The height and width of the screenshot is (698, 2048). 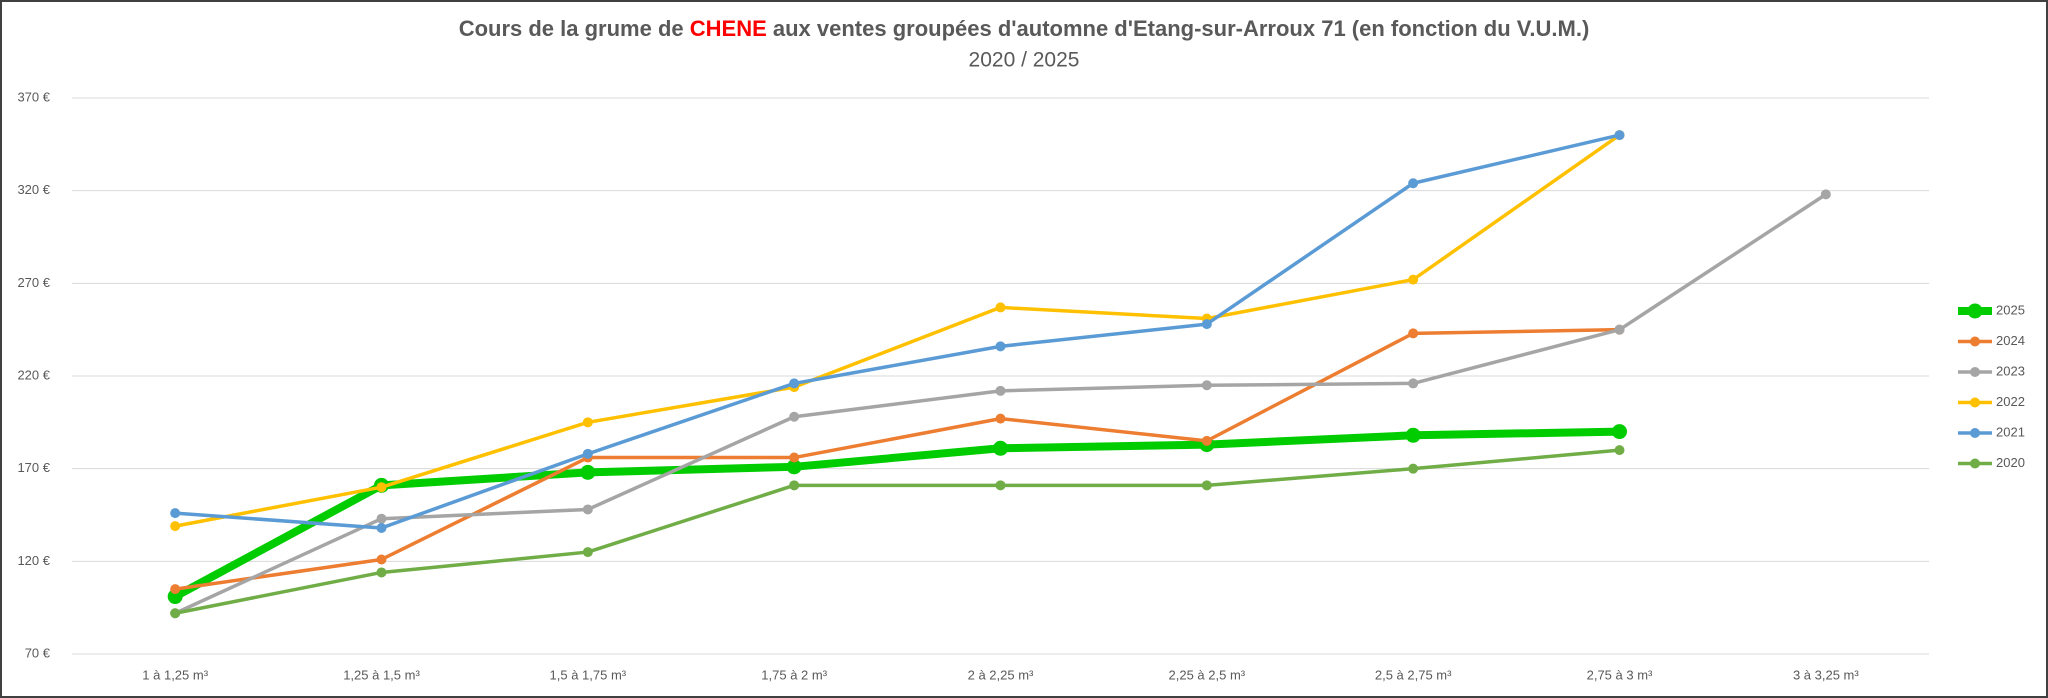 What do you see at coordinates (794, 674) in the screenshot?
I see `x-tick-label: 1,75 à 2 m³` at bounding box center [794, 674].